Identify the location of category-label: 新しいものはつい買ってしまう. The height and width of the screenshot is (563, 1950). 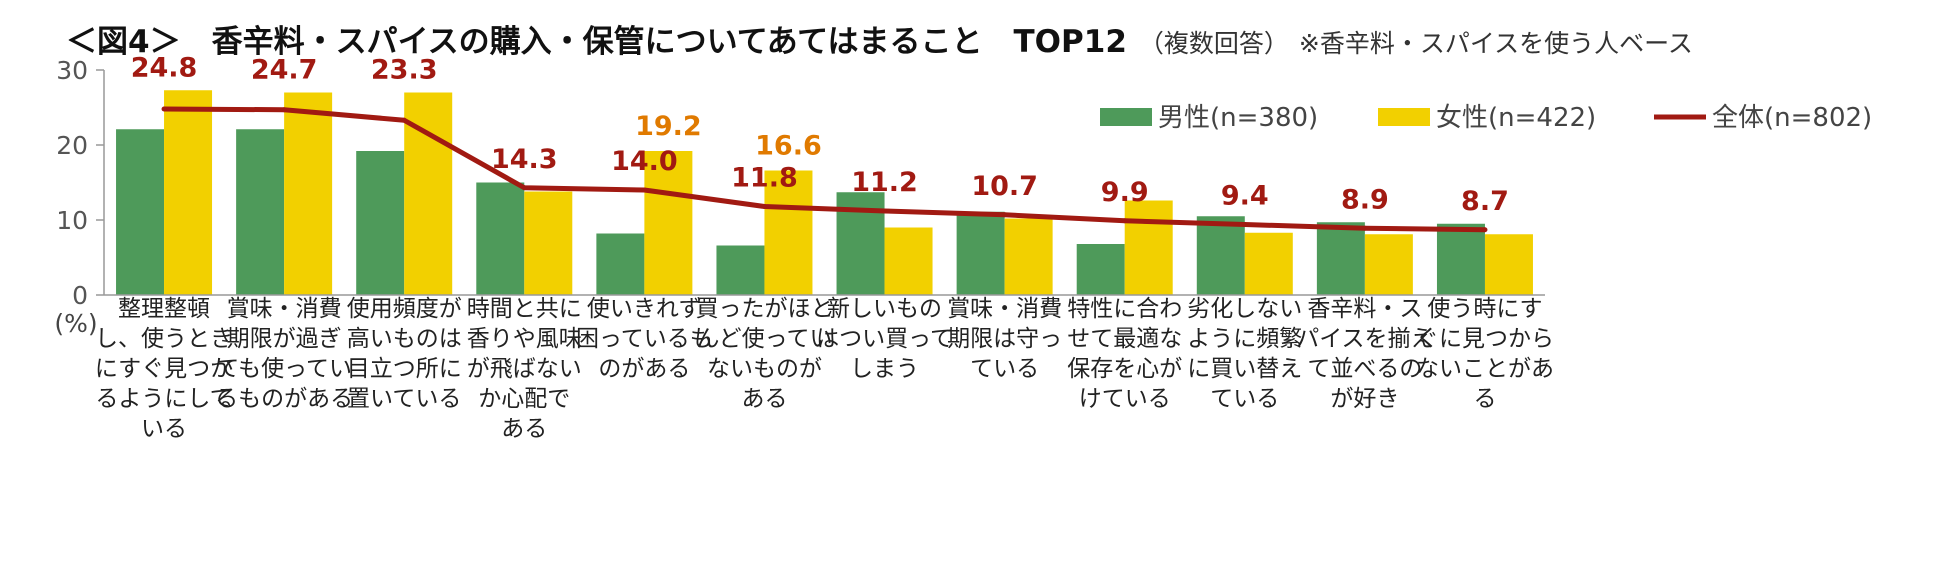
(884, 339).